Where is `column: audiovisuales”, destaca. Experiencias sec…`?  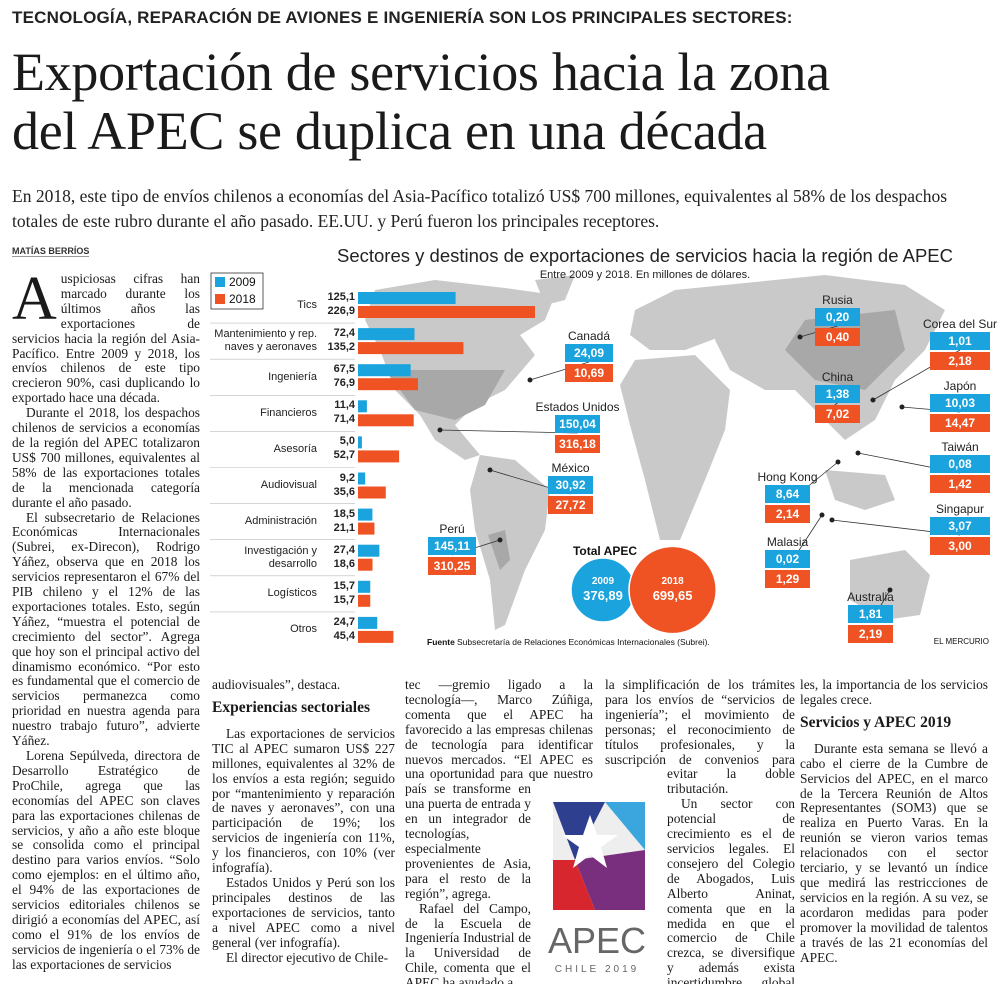 column: audiovisuales”, destaca. Experiencias sec… is located at coordinates (303, 821).